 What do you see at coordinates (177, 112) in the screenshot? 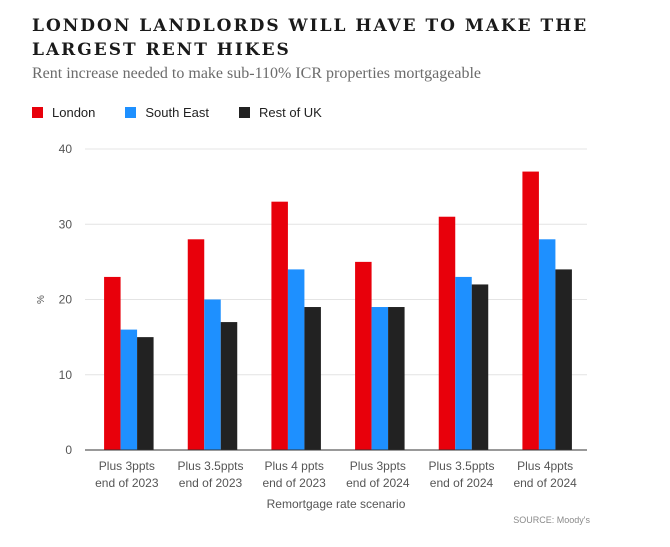
I see `legend-label: South East` at bounding box center [177, 112].